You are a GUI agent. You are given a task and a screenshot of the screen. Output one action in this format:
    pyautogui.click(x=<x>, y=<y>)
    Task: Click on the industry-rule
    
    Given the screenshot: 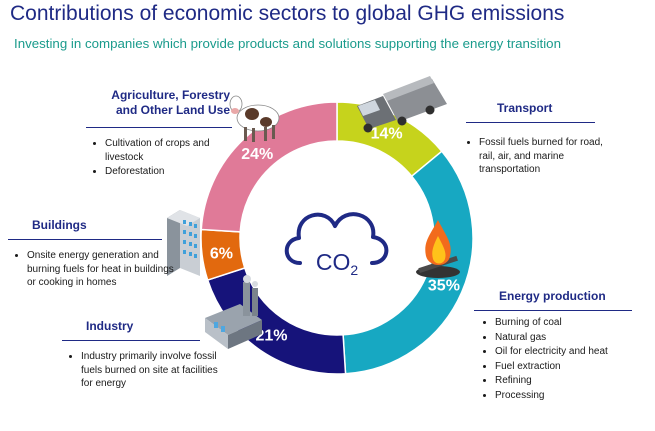 What is the action you would take?
    pyautogui.click(x=131, y=340)
    